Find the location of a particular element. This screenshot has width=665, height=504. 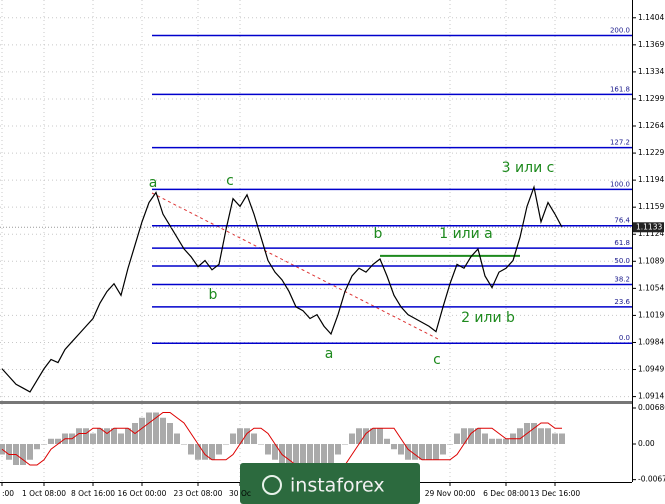

fib-label: 76.4 is located at coordinates (622, 221).